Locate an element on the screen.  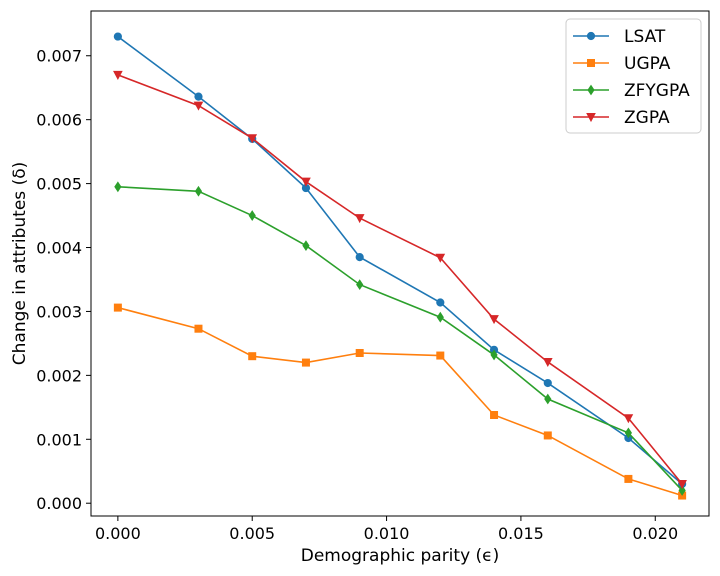
legend-label: LSAT is located at coordinates (645, 37).